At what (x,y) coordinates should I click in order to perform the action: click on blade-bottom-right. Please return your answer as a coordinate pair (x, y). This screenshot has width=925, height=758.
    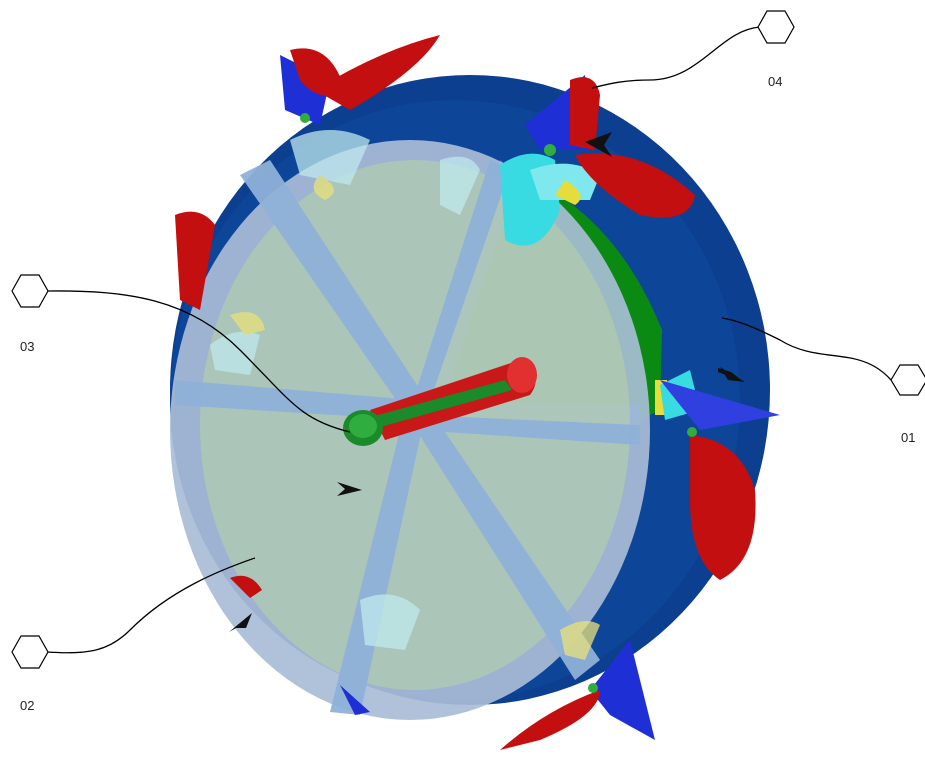
    Looking at the image, I should click on (577, 695).